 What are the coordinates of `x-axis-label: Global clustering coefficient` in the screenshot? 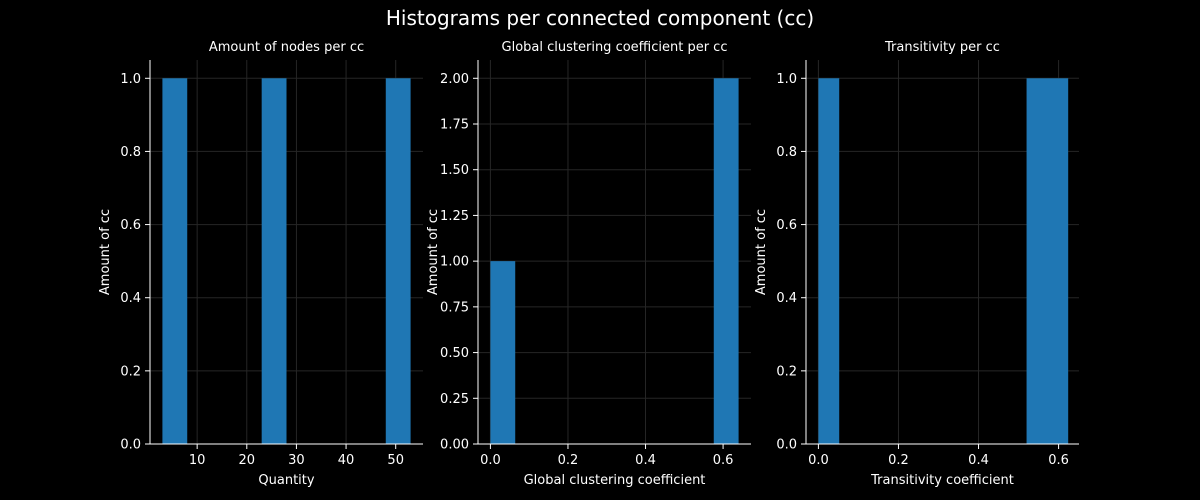 It's located at (615, 480).